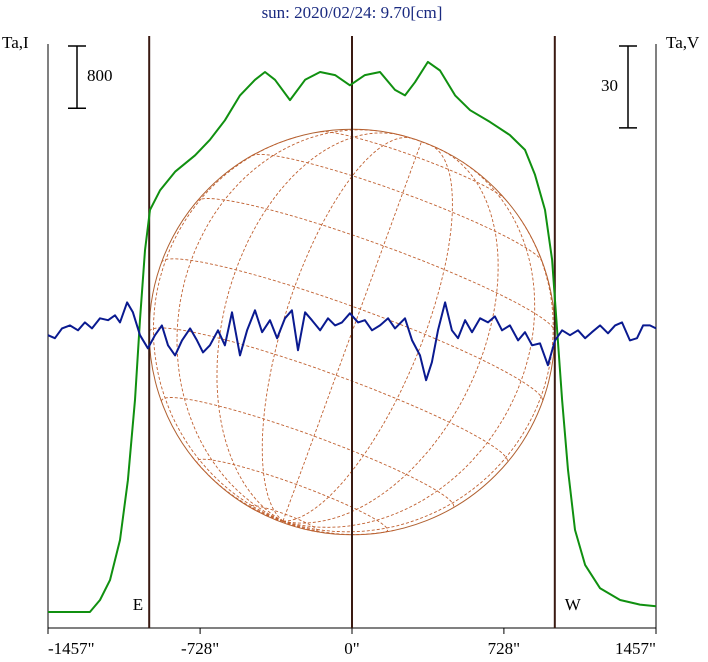 Image resolution: width=708 pixels, height=662 pixels. What do you see at coordinates (352, 341) in the screenshot?
I see `series-line` at bounding box center [352, 341].